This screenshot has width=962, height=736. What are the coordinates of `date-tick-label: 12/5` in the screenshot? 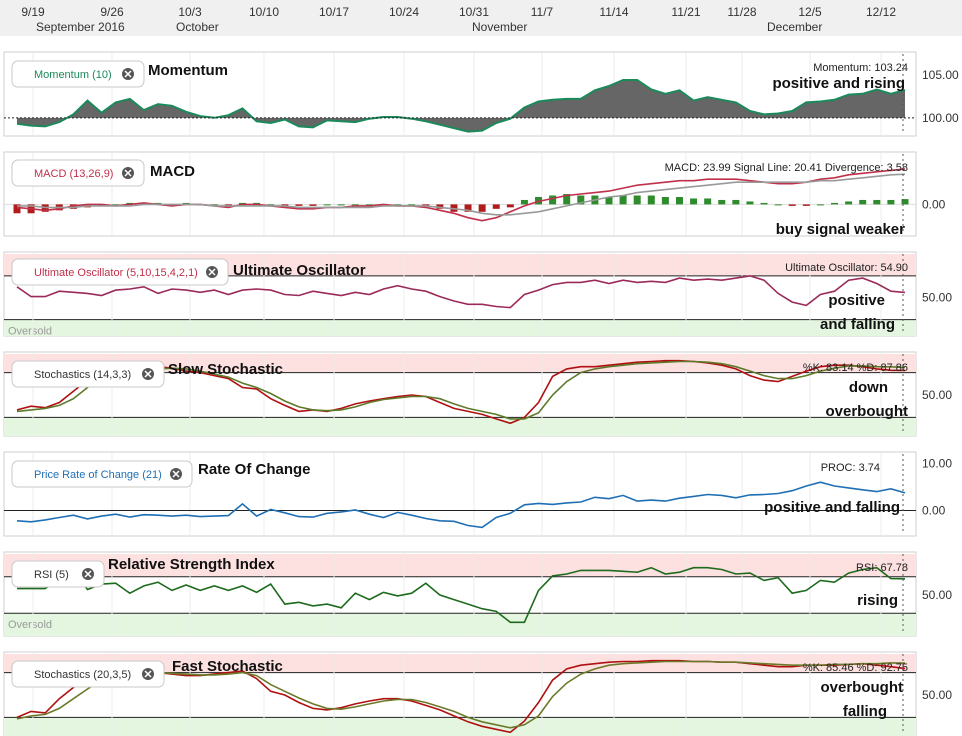 It's located at (810, 12).